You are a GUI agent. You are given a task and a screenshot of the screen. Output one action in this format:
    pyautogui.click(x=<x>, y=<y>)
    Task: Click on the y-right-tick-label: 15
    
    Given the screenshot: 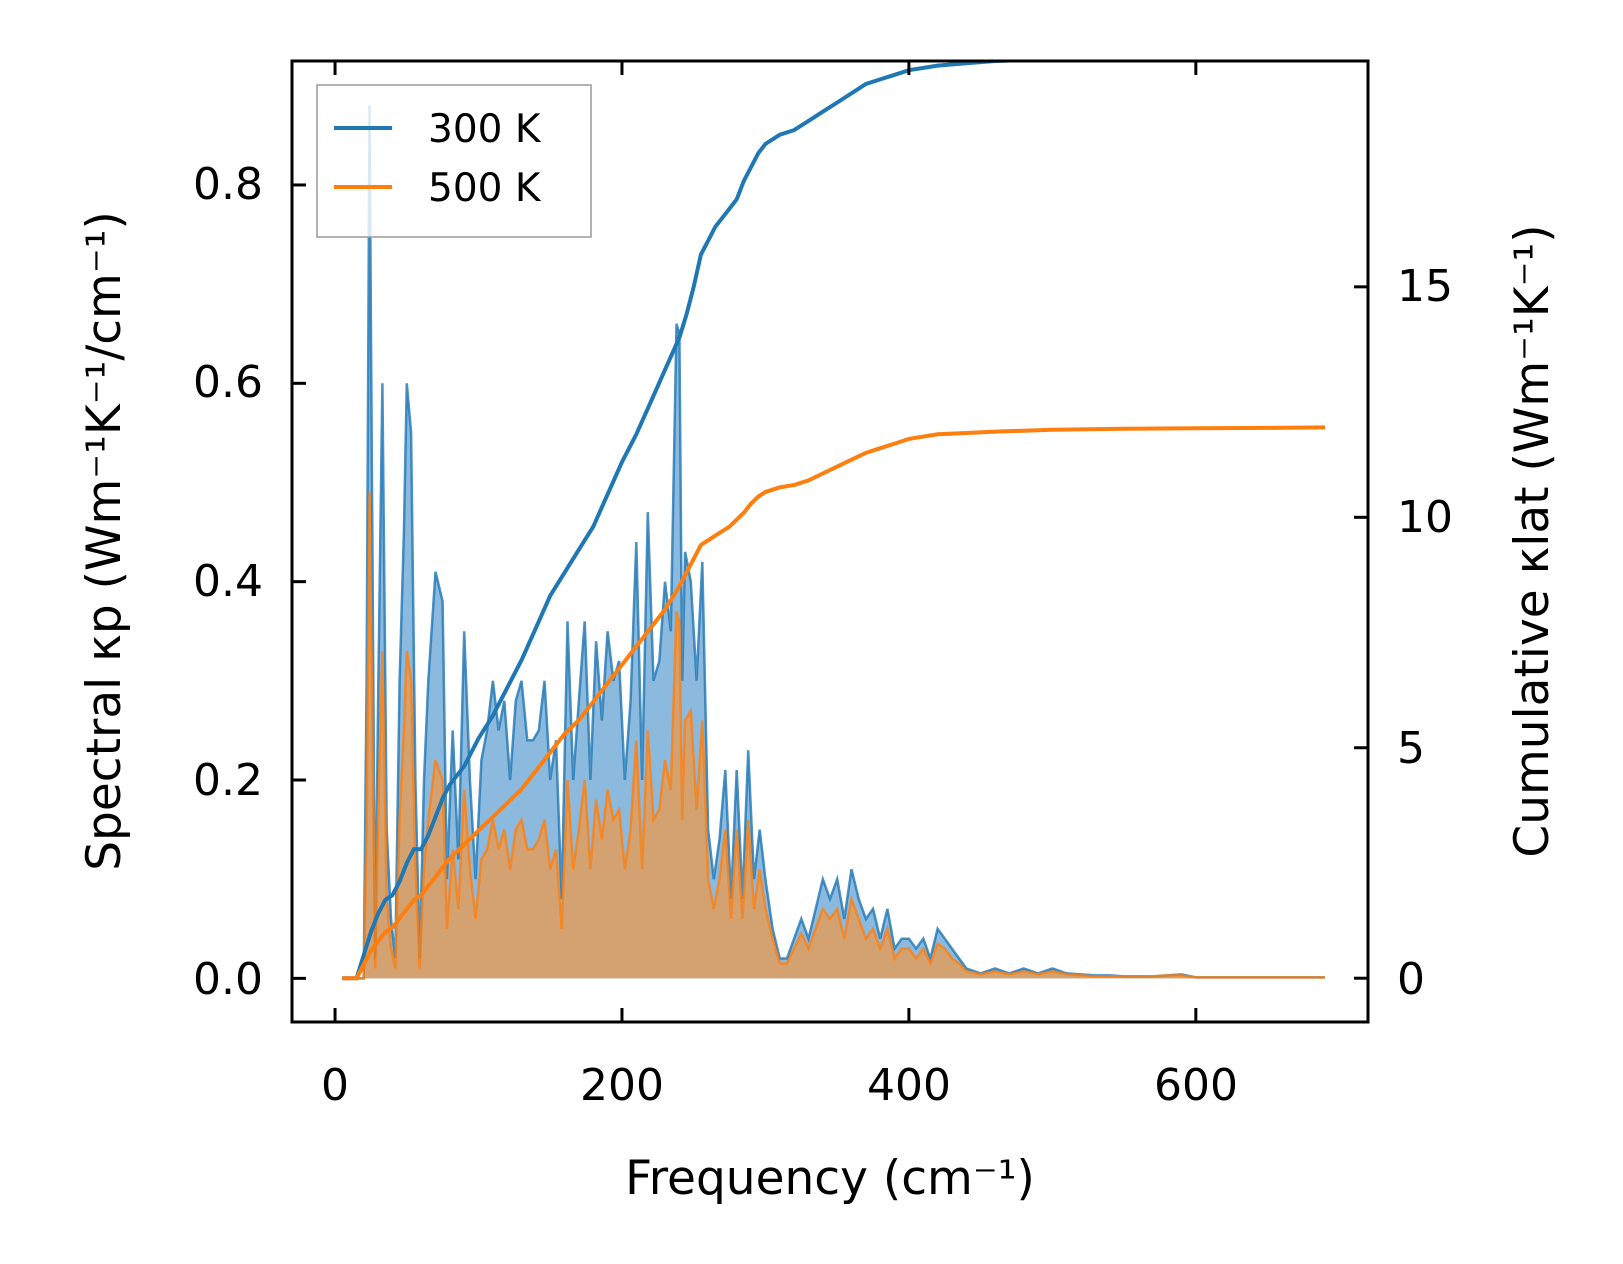 What is the action you would take?
    pyautogui.click(x=1425, y=286)
    